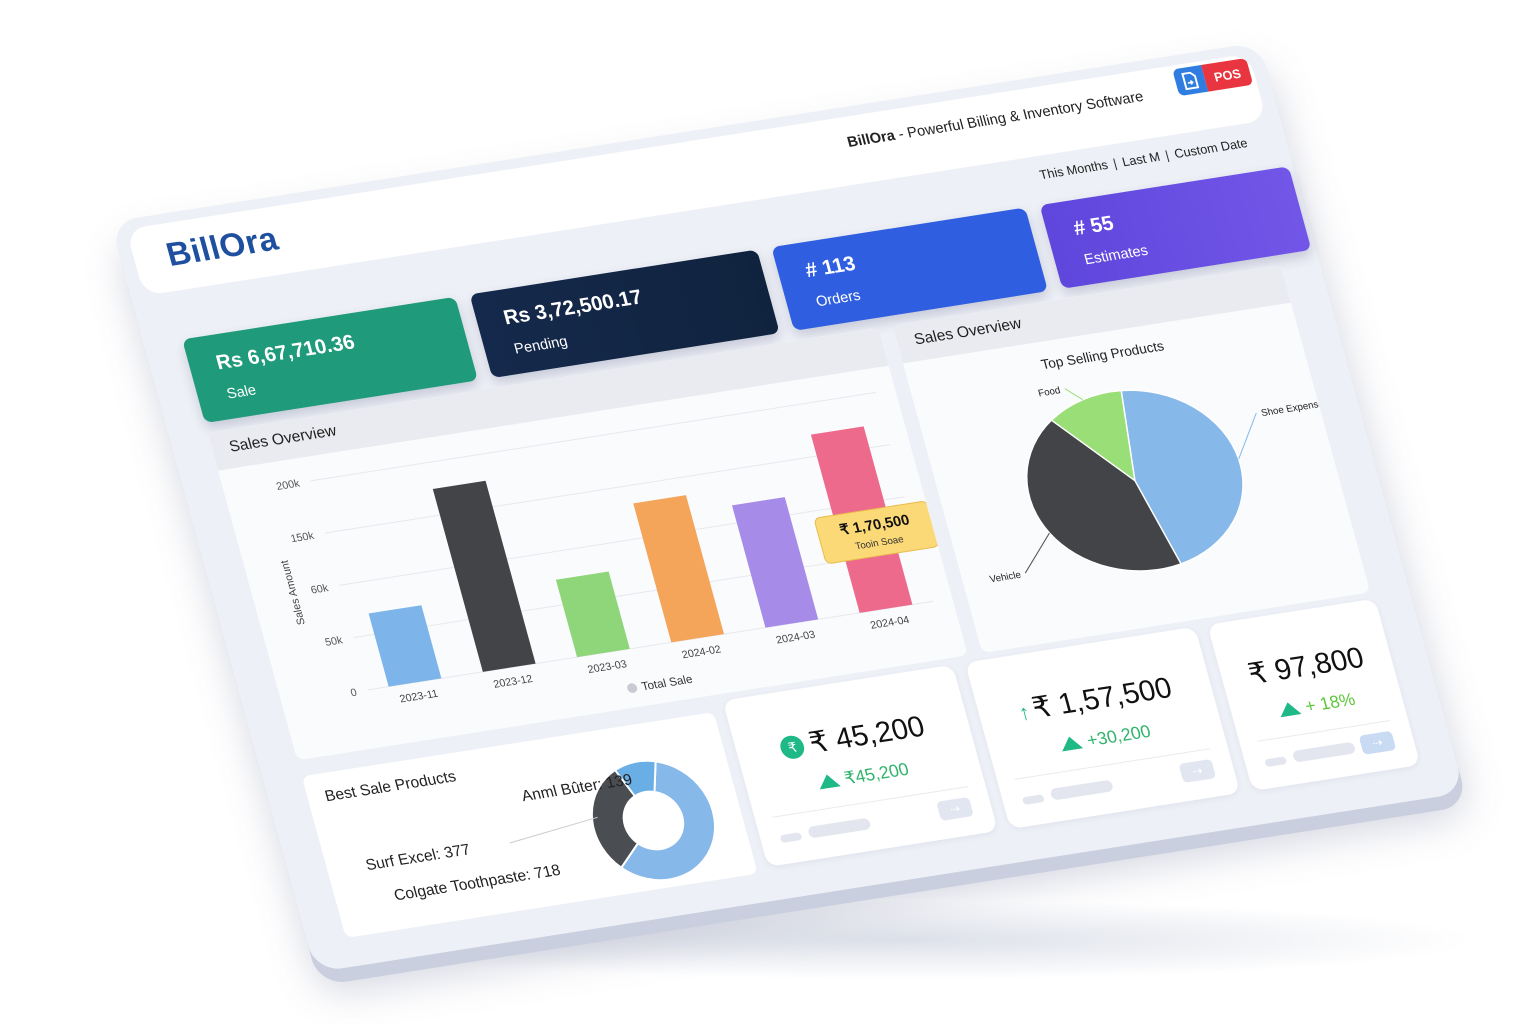  I want to click on donut-label: Colgate Toothpaste: 718, so click(477, 883).